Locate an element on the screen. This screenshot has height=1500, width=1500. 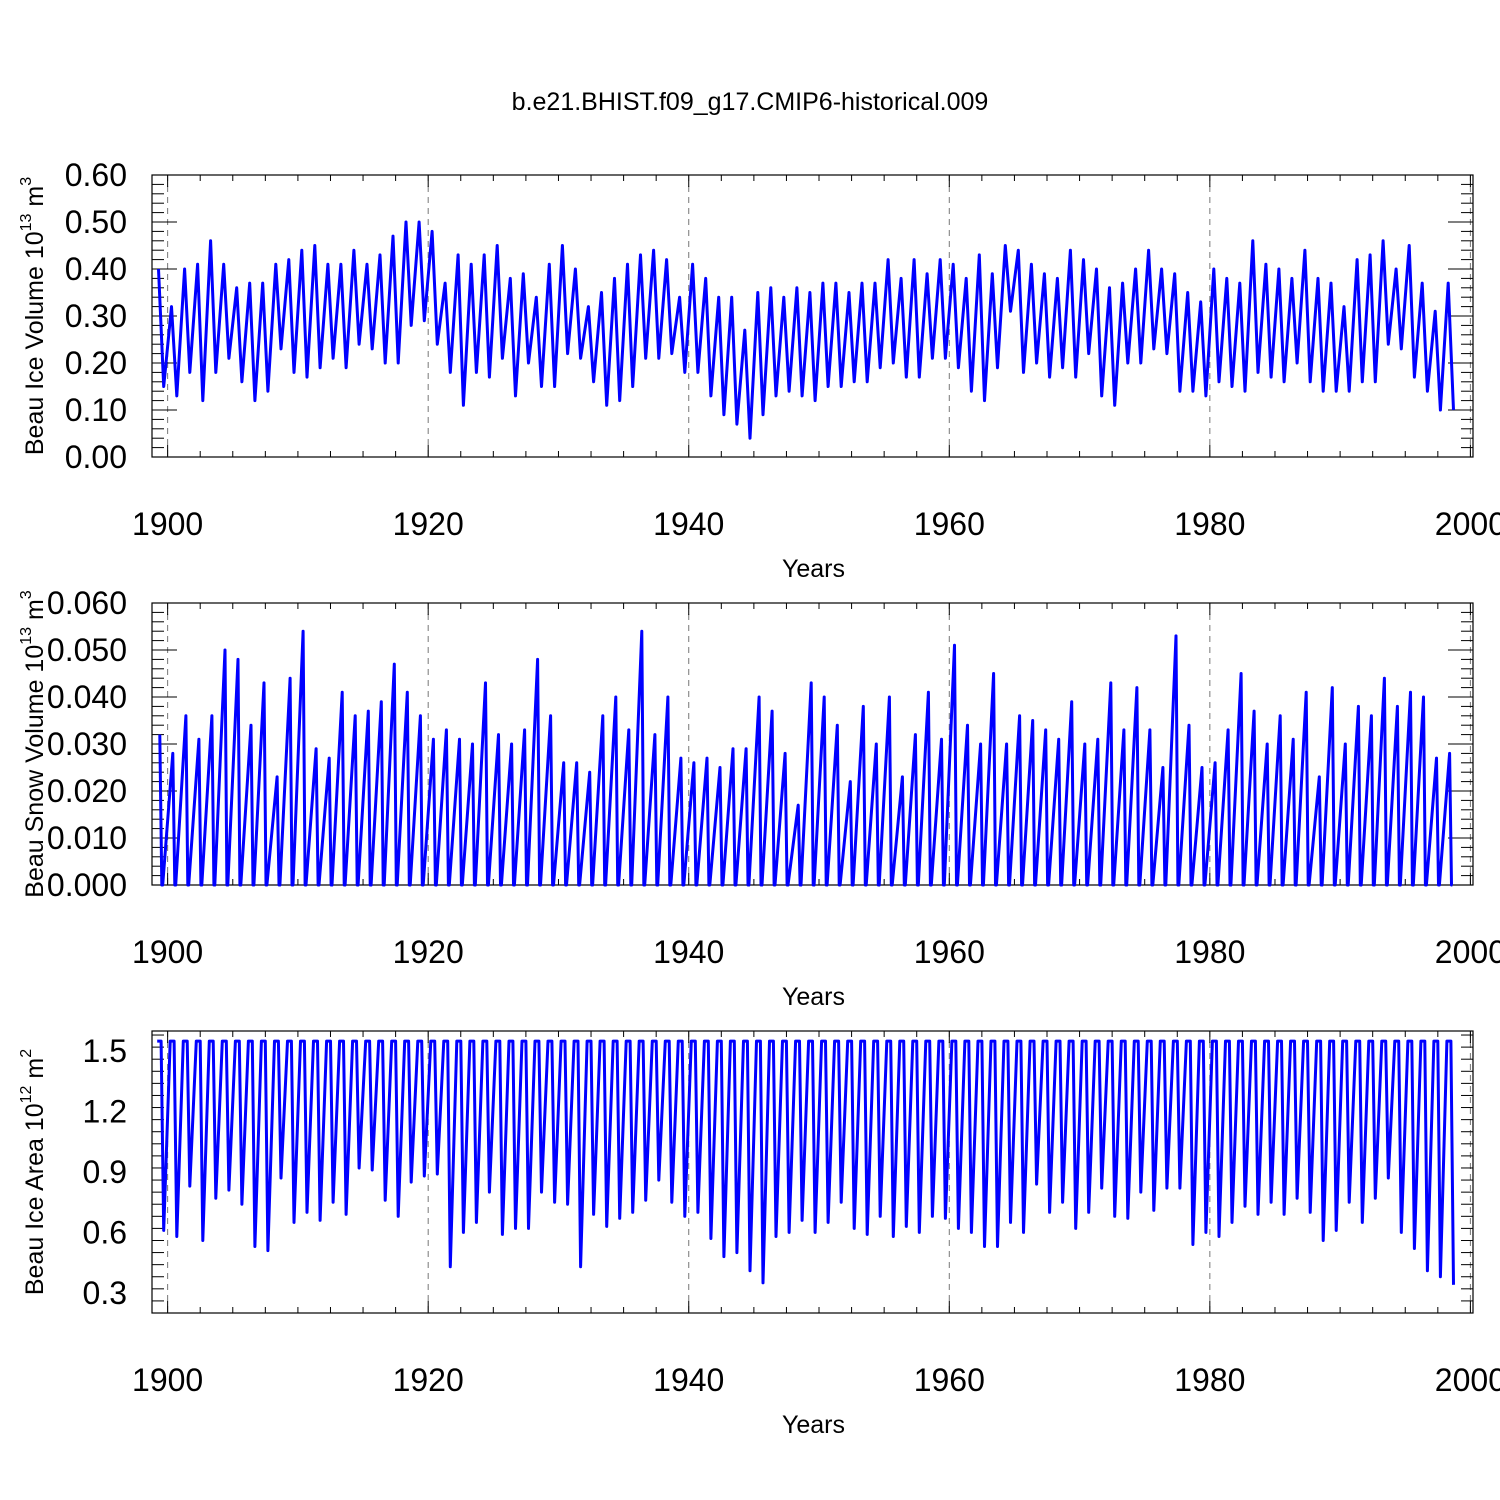
series-line-ice-area is located at coordinates (806, 1162).